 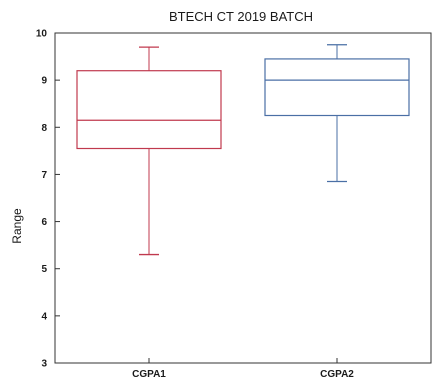 I want to click on y-tick-label: 8, so click(x=44, y=128).